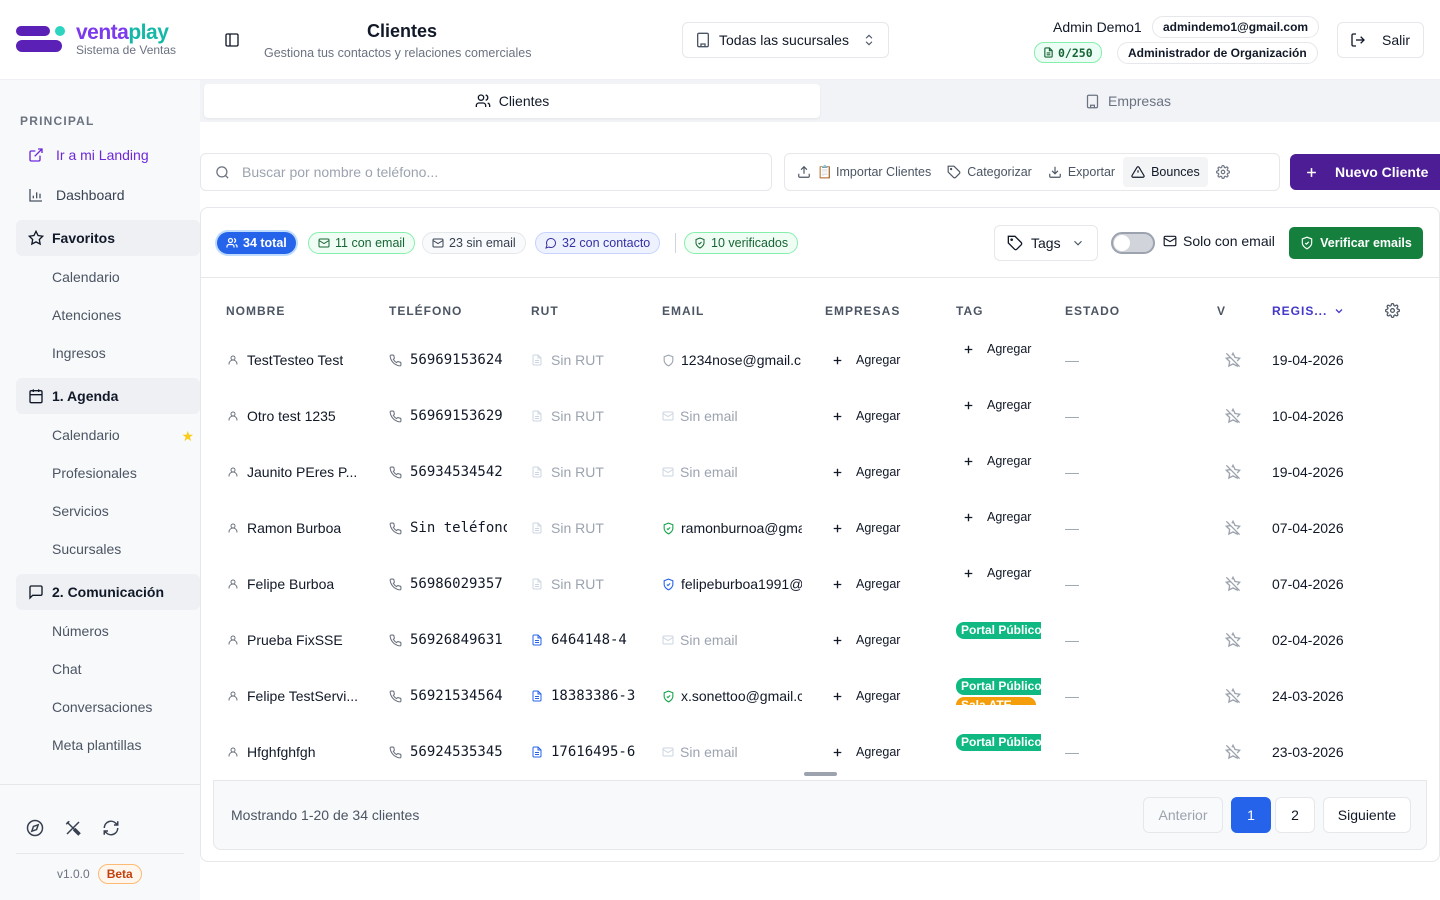  Describe the element at coordinates (863, 311) in the screenshot. I see `column-header-companies: EMPRESAS` at that location.